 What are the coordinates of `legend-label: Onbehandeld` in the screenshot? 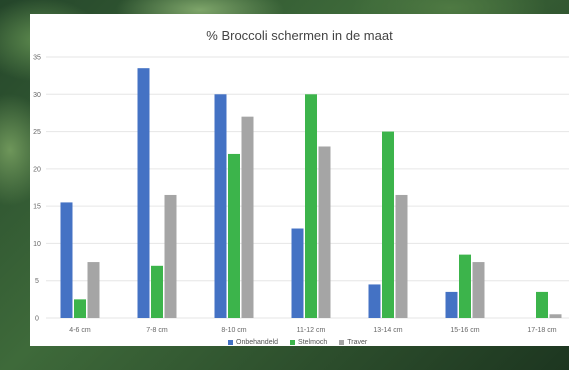 It's located at (257, 342).